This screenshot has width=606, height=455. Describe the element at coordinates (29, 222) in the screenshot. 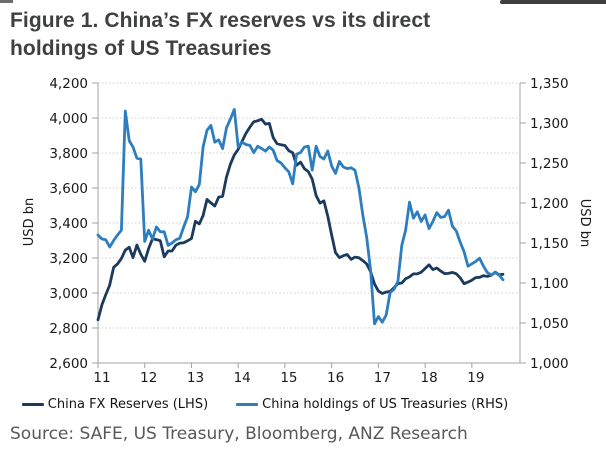

I see `y-axis-left-title: USD bn` at that location.